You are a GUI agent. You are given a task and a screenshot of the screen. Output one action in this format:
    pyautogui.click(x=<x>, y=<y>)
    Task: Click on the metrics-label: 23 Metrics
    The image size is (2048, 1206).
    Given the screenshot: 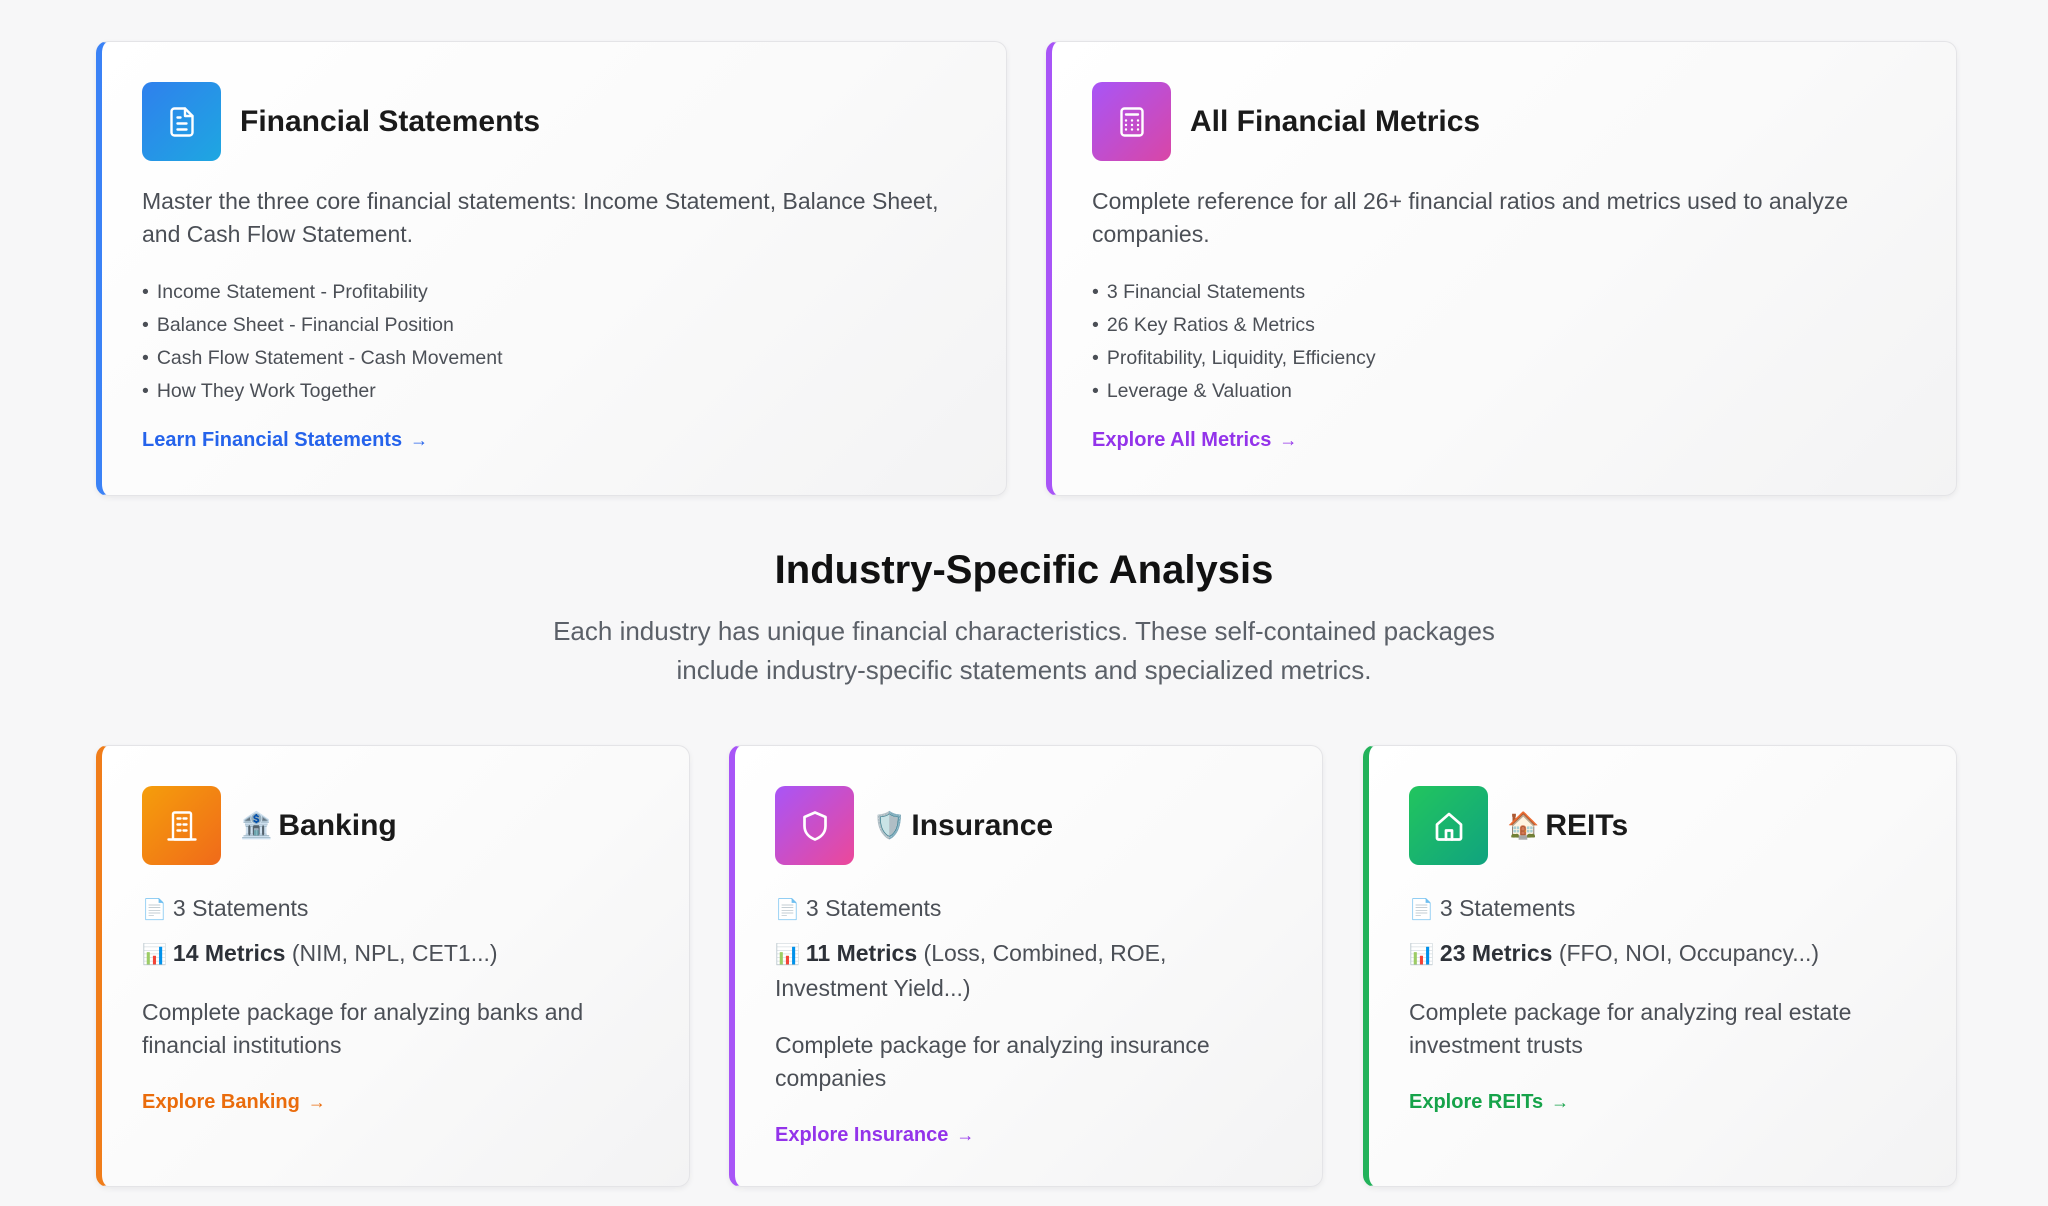 What is the action you would take?
    pyautogui.click(x=1496, y=953)
    